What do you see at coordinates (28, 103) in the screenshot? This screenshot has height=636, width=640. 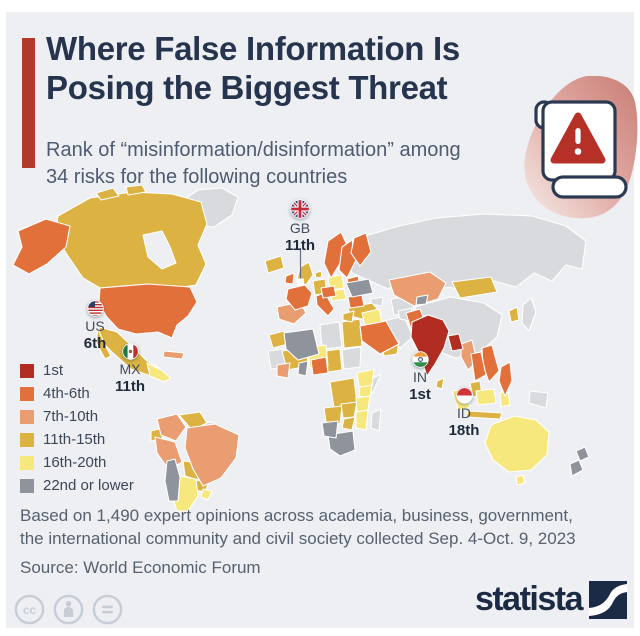 I see `accent-bar` at bounding box center [28, 103].